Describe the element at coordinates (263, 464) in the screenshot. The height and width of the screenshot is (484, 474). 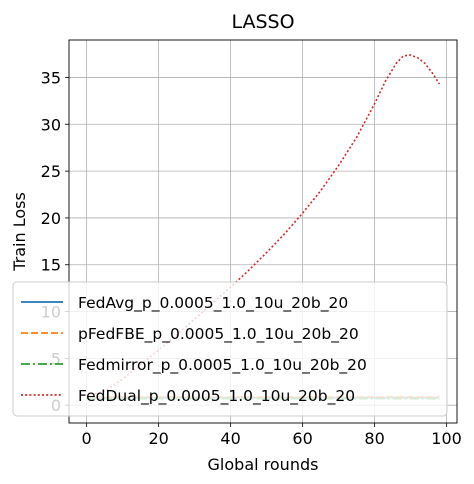
I see `x-axis-label: Global rounds` at that location.